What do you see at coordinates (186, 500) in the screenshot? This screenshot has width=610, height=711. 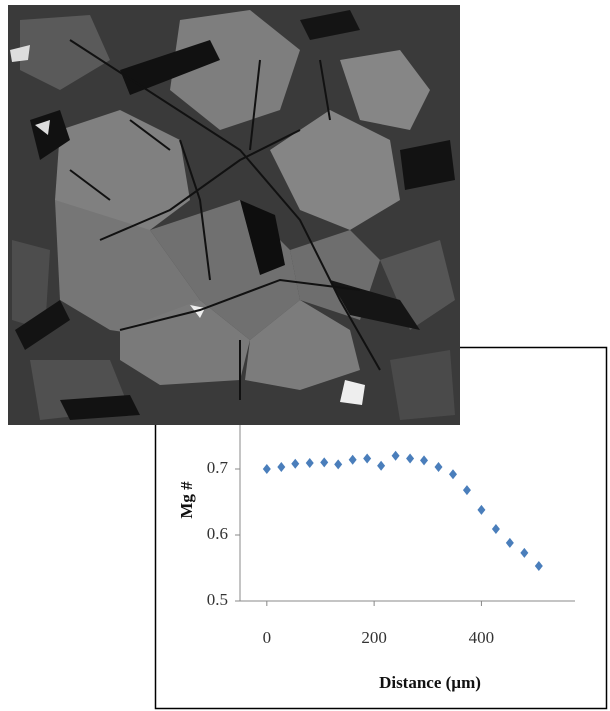 I see `y-axis-title: Mg #` at bounding box center [186, 500].